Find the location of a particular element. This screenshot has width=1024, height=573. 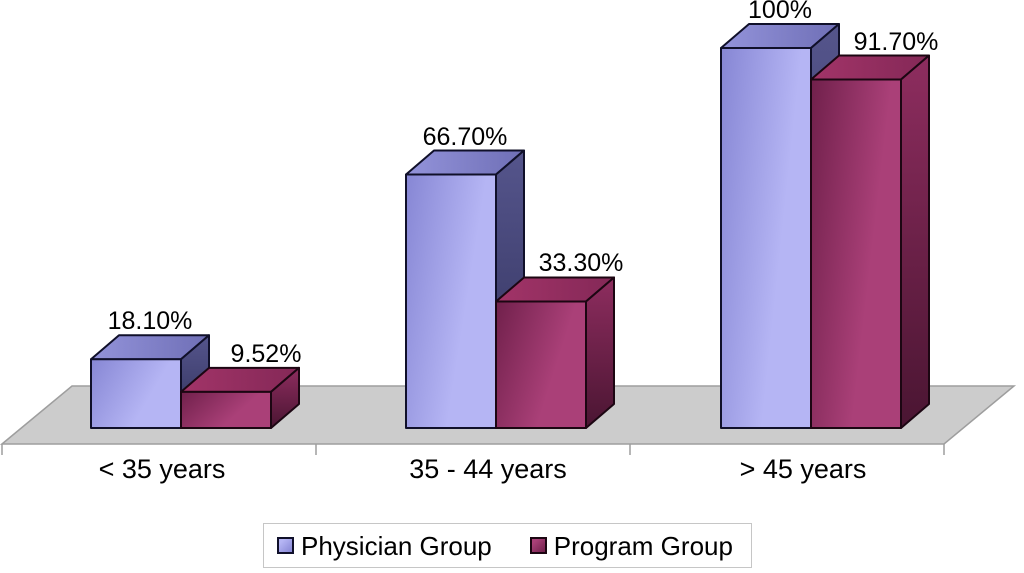

physician-group-bar-1-front-face is located at coordinates (451, 301).